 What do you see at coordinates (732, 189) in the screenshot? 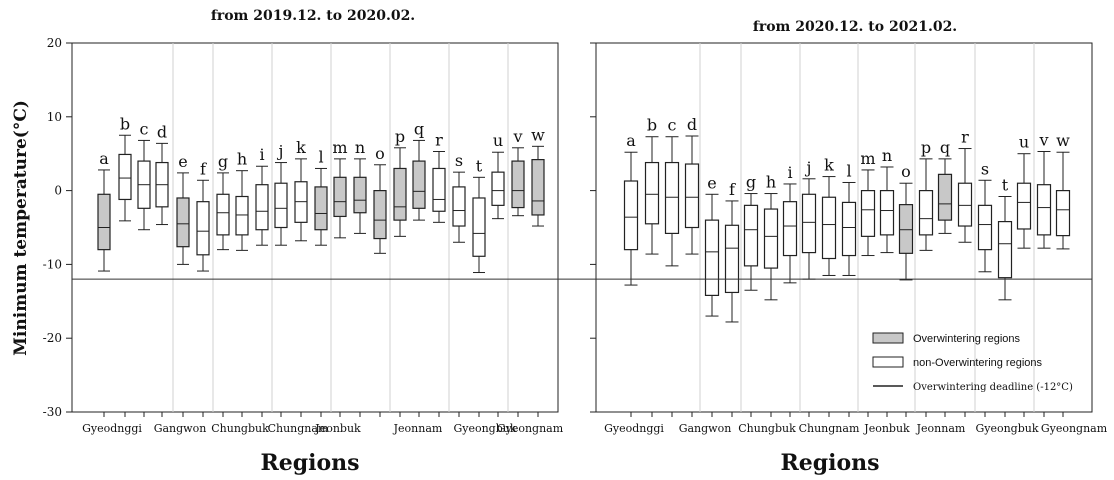
I see `box-letter-label: f` at bounding box center [732, 189].